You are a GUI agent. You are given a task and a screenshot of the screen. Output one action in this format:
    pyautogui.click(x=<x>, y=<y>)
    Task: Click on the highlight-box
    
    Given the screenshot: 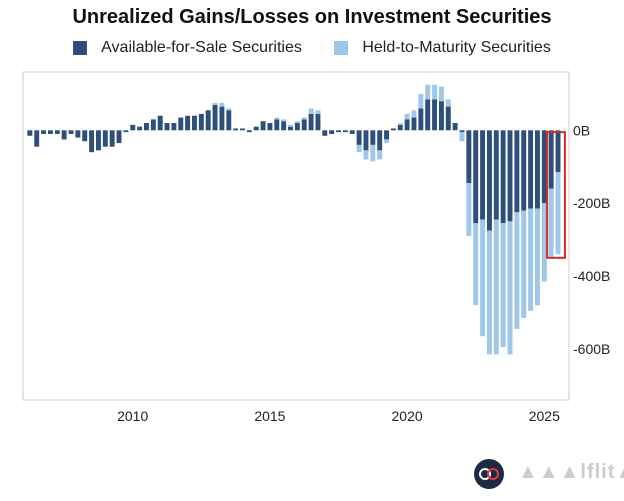 What is the action you would take?
    pyautogui.click(x=556, y=195)
    